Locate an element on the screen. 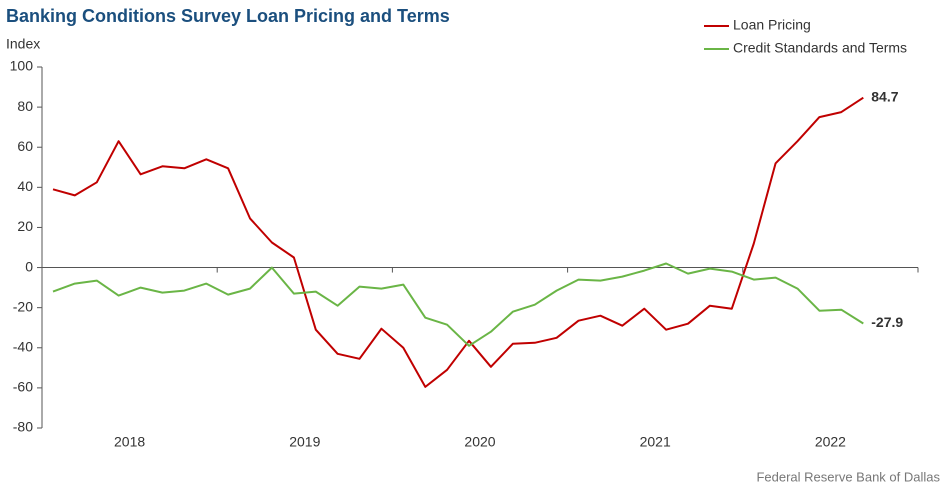 The image size is (949, 493). x-tick-label: 2021 is located at coordinates (655, 442).